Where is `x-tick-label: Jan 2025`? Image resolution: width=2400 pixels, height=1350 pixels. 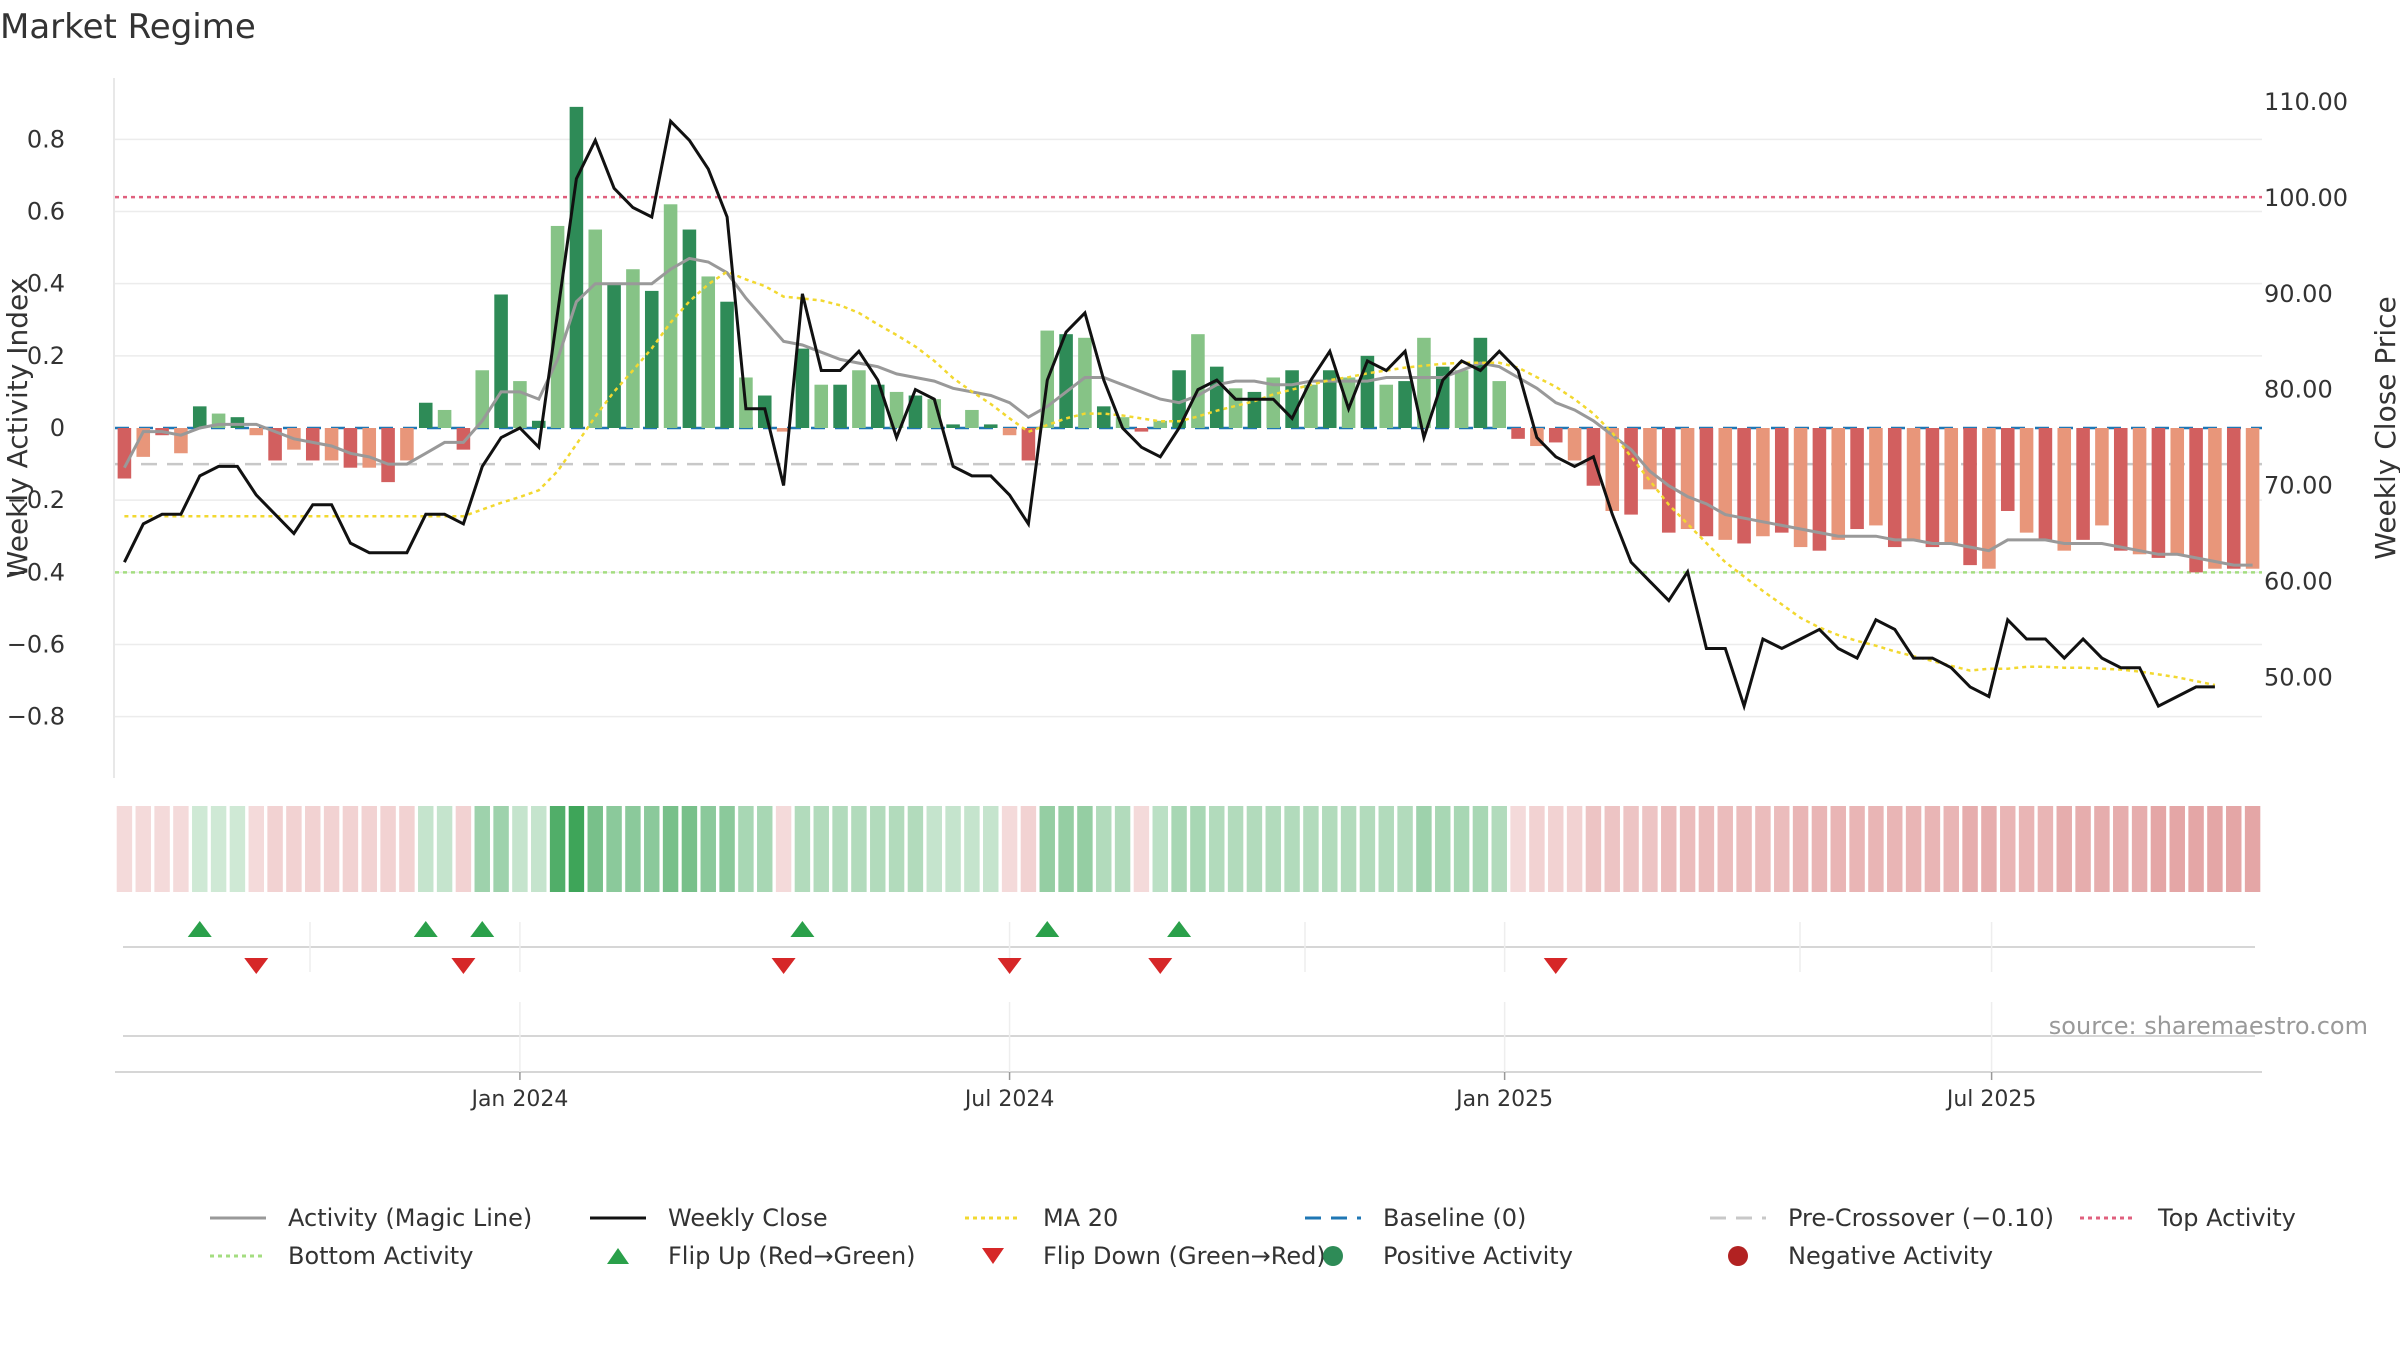 x-tick-label: Jan 2025 is located at coordinates (1503, 1099).